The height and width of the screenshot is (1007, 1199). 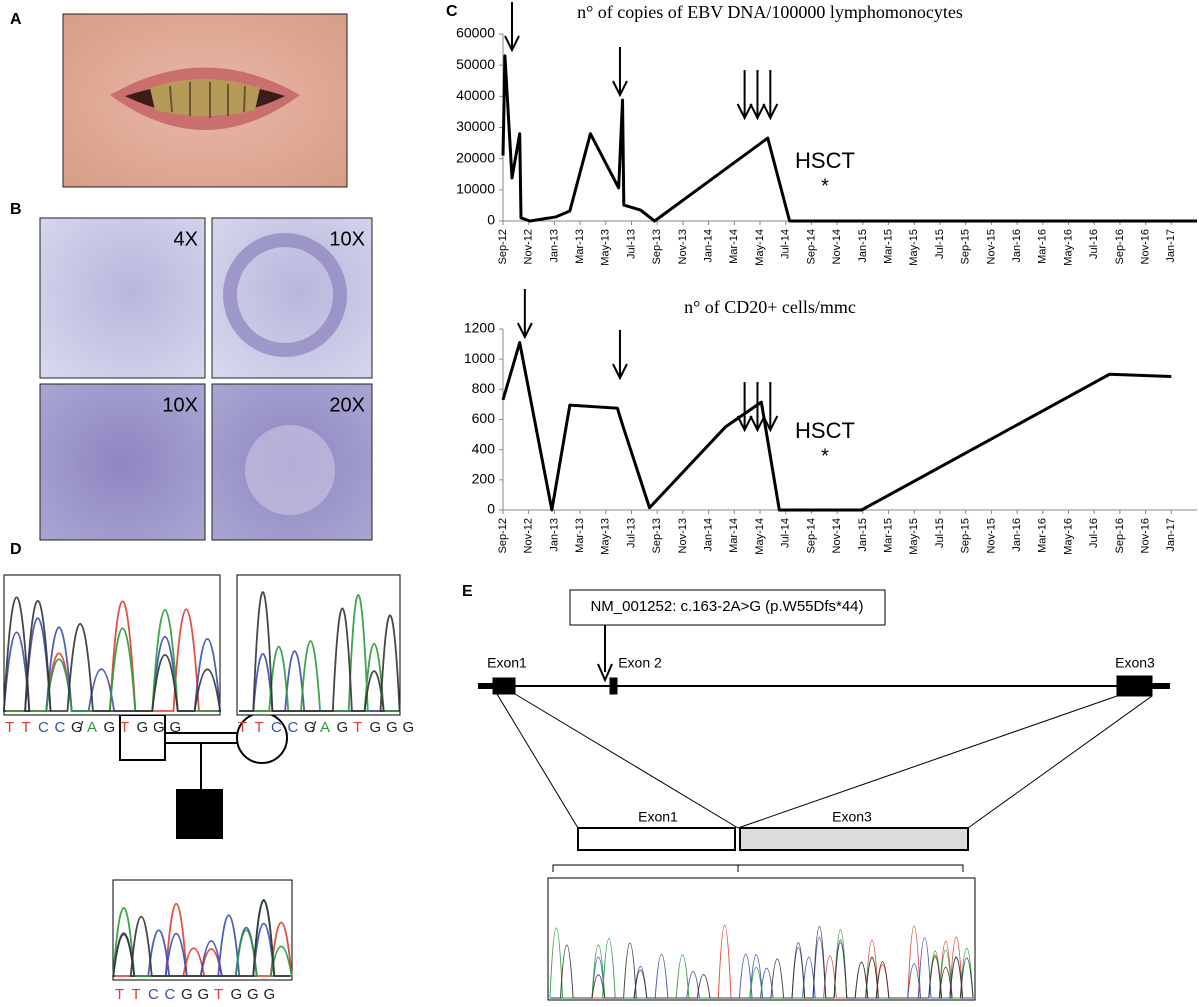 I want to click on exon-label: Exon1, so click(x=507, y=663).